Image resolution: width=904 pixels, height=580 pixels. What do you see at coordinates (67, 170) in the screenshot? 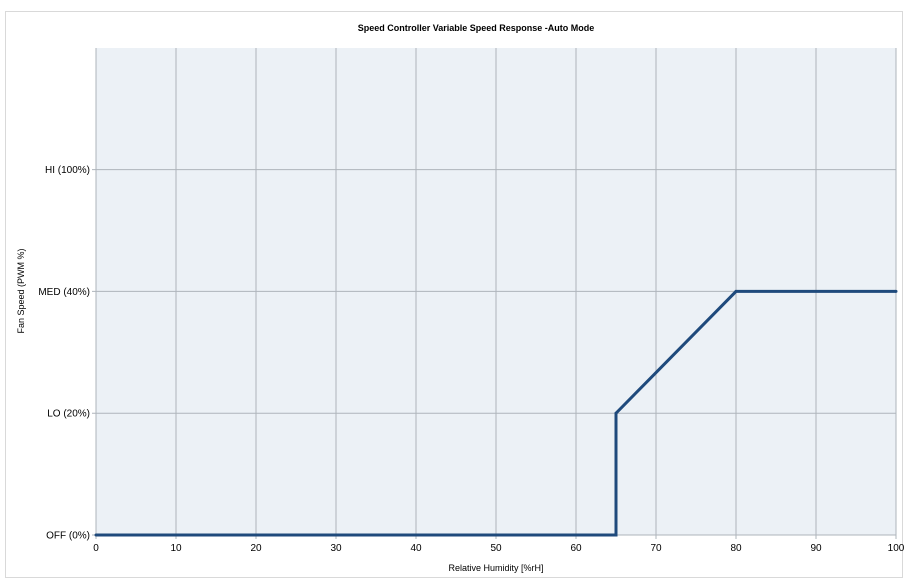
I see `y-tick-label: HI (100%)` at bounding box center [67, 170].